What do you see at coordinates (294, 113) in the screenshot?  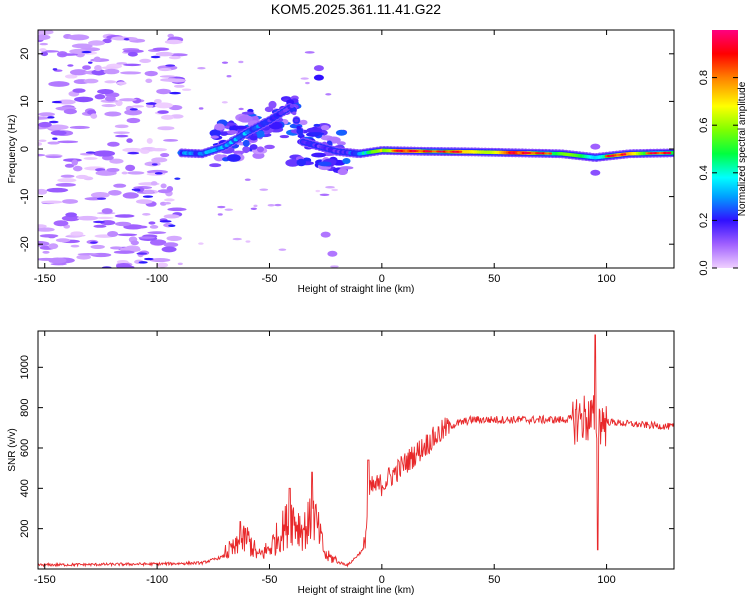 I see `track-core` at bounding box center [294, 113].